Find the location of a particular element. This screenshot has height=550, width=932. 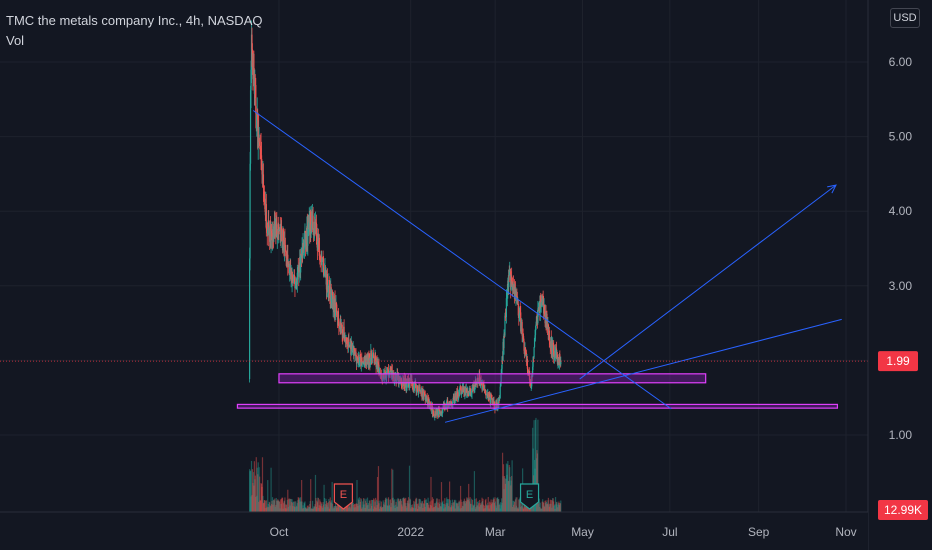

time-tick-label: Oct is located at coordinates (279, 532).